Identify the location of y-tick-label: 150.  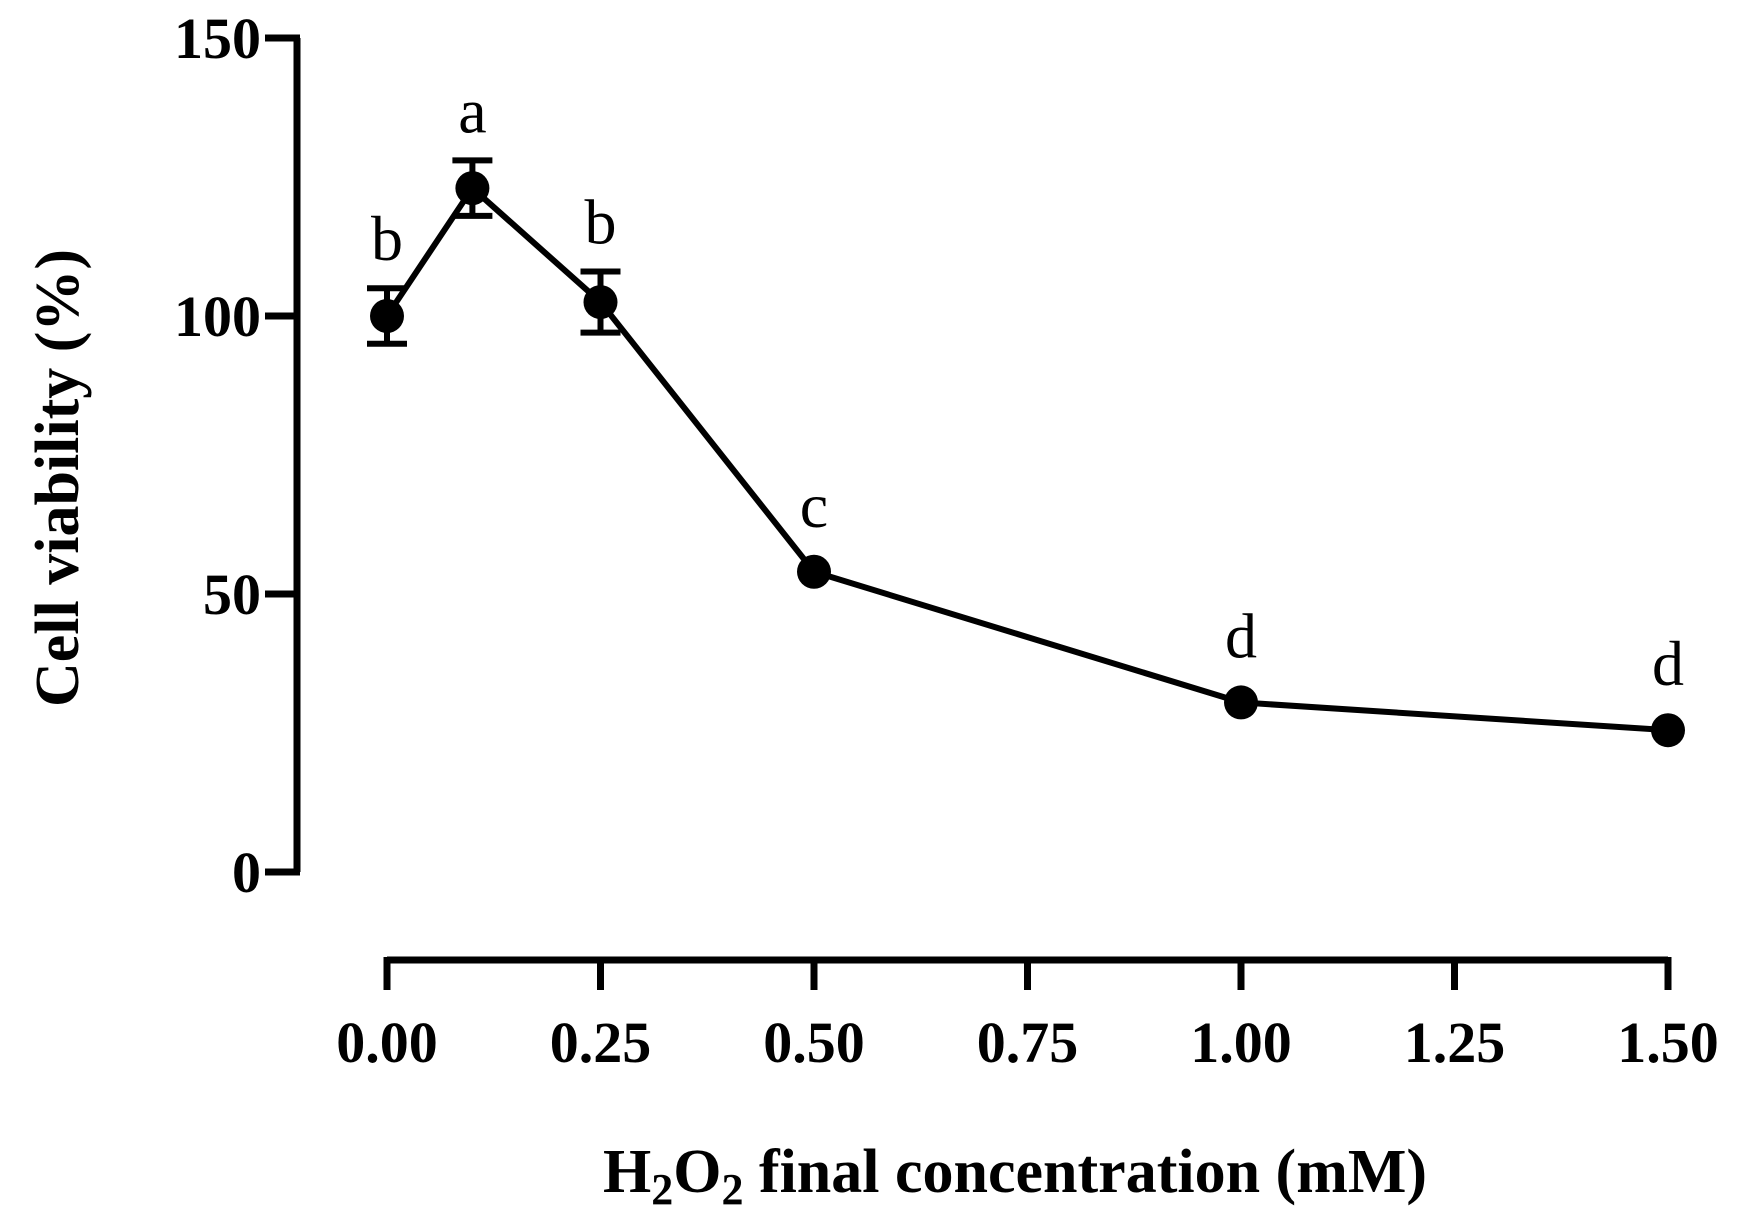
(217, 38).